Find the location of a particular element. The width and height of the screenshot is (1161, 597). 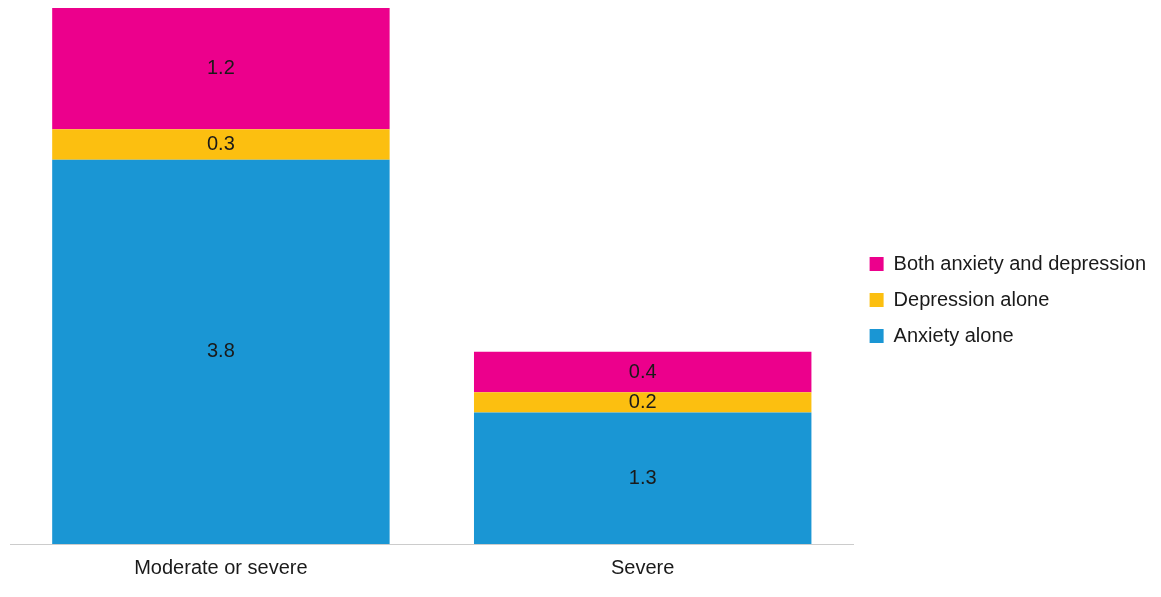

data-label: 0.3 is located at coordinates (221, 143).